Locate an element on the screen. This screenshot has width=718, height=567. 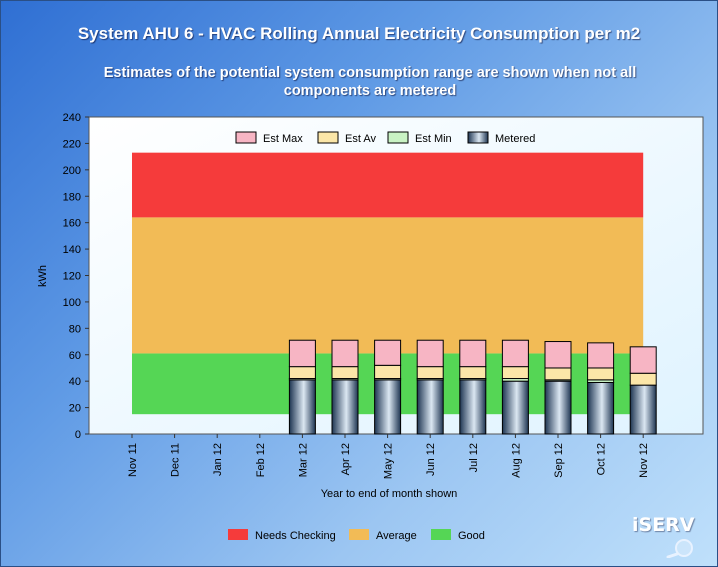
legend-swatch-est-min is located at coordinates (398, 137).